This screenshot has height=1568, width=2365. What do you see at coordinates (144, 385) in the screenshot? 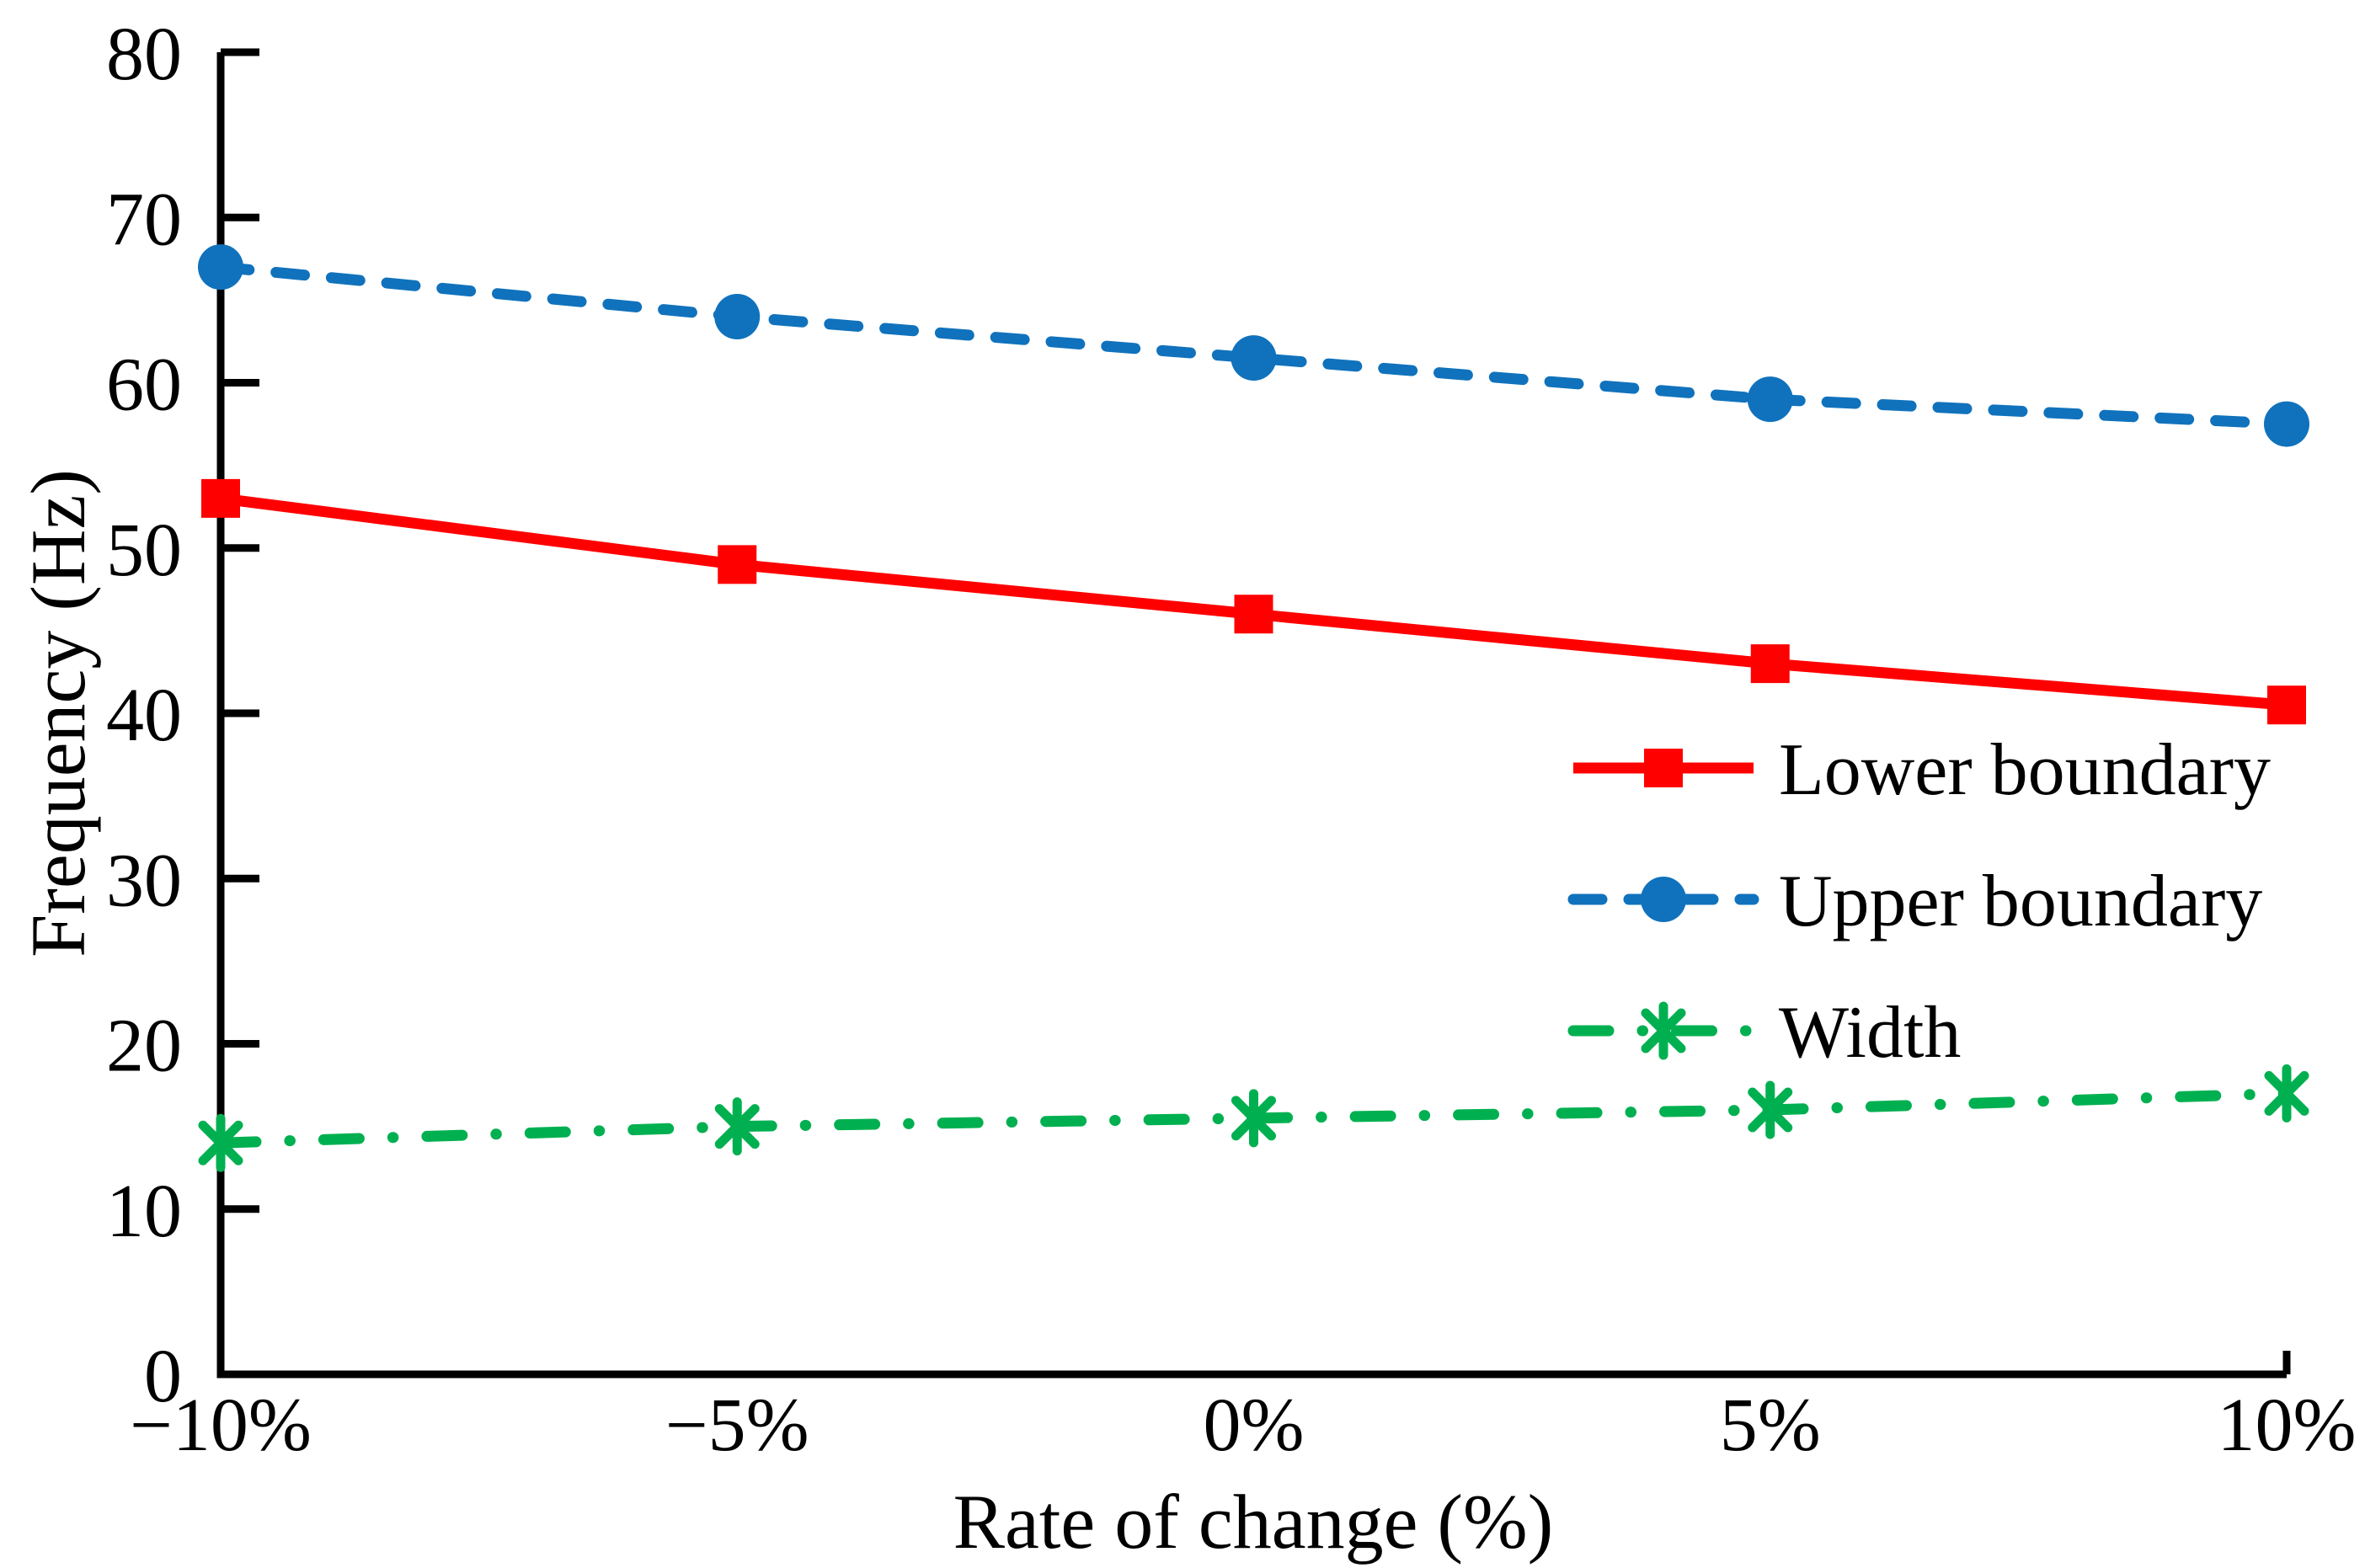
I see `y-tick-label: 60` at bounding box center [144, 385].